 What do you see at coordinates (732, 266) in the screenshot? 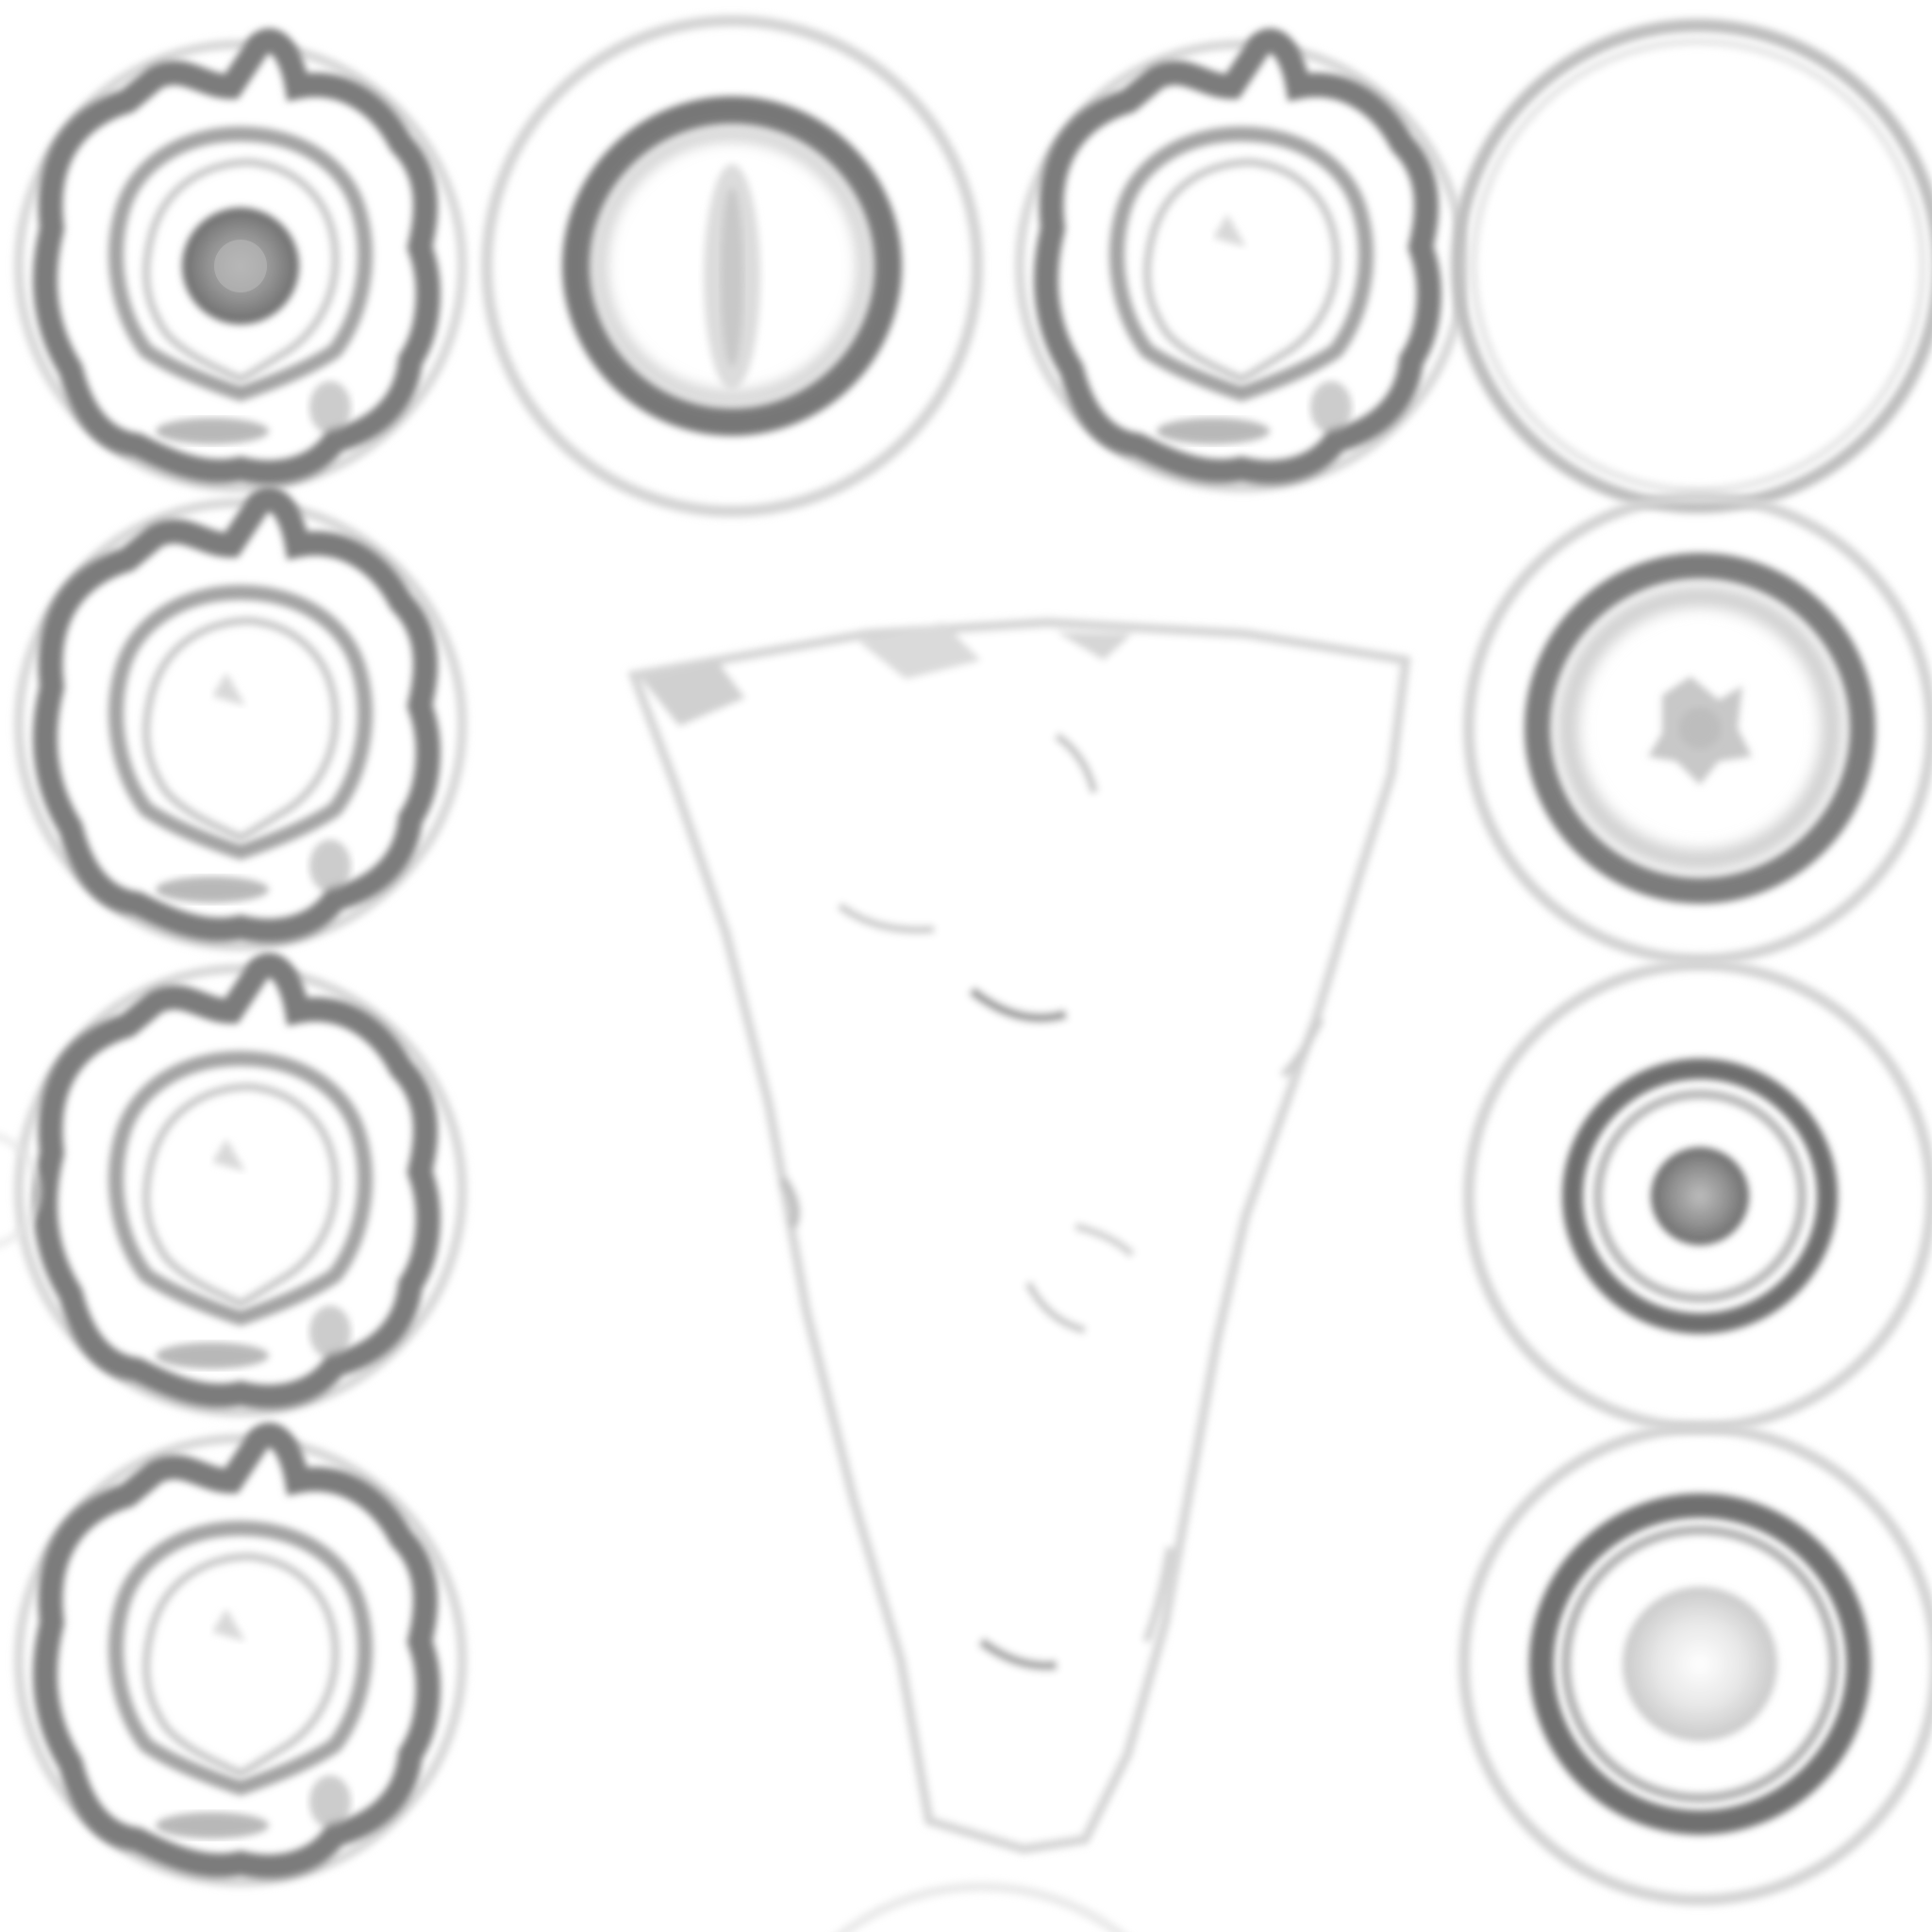
I see `eye-iris-medallion` at bounding box center [732, 266].